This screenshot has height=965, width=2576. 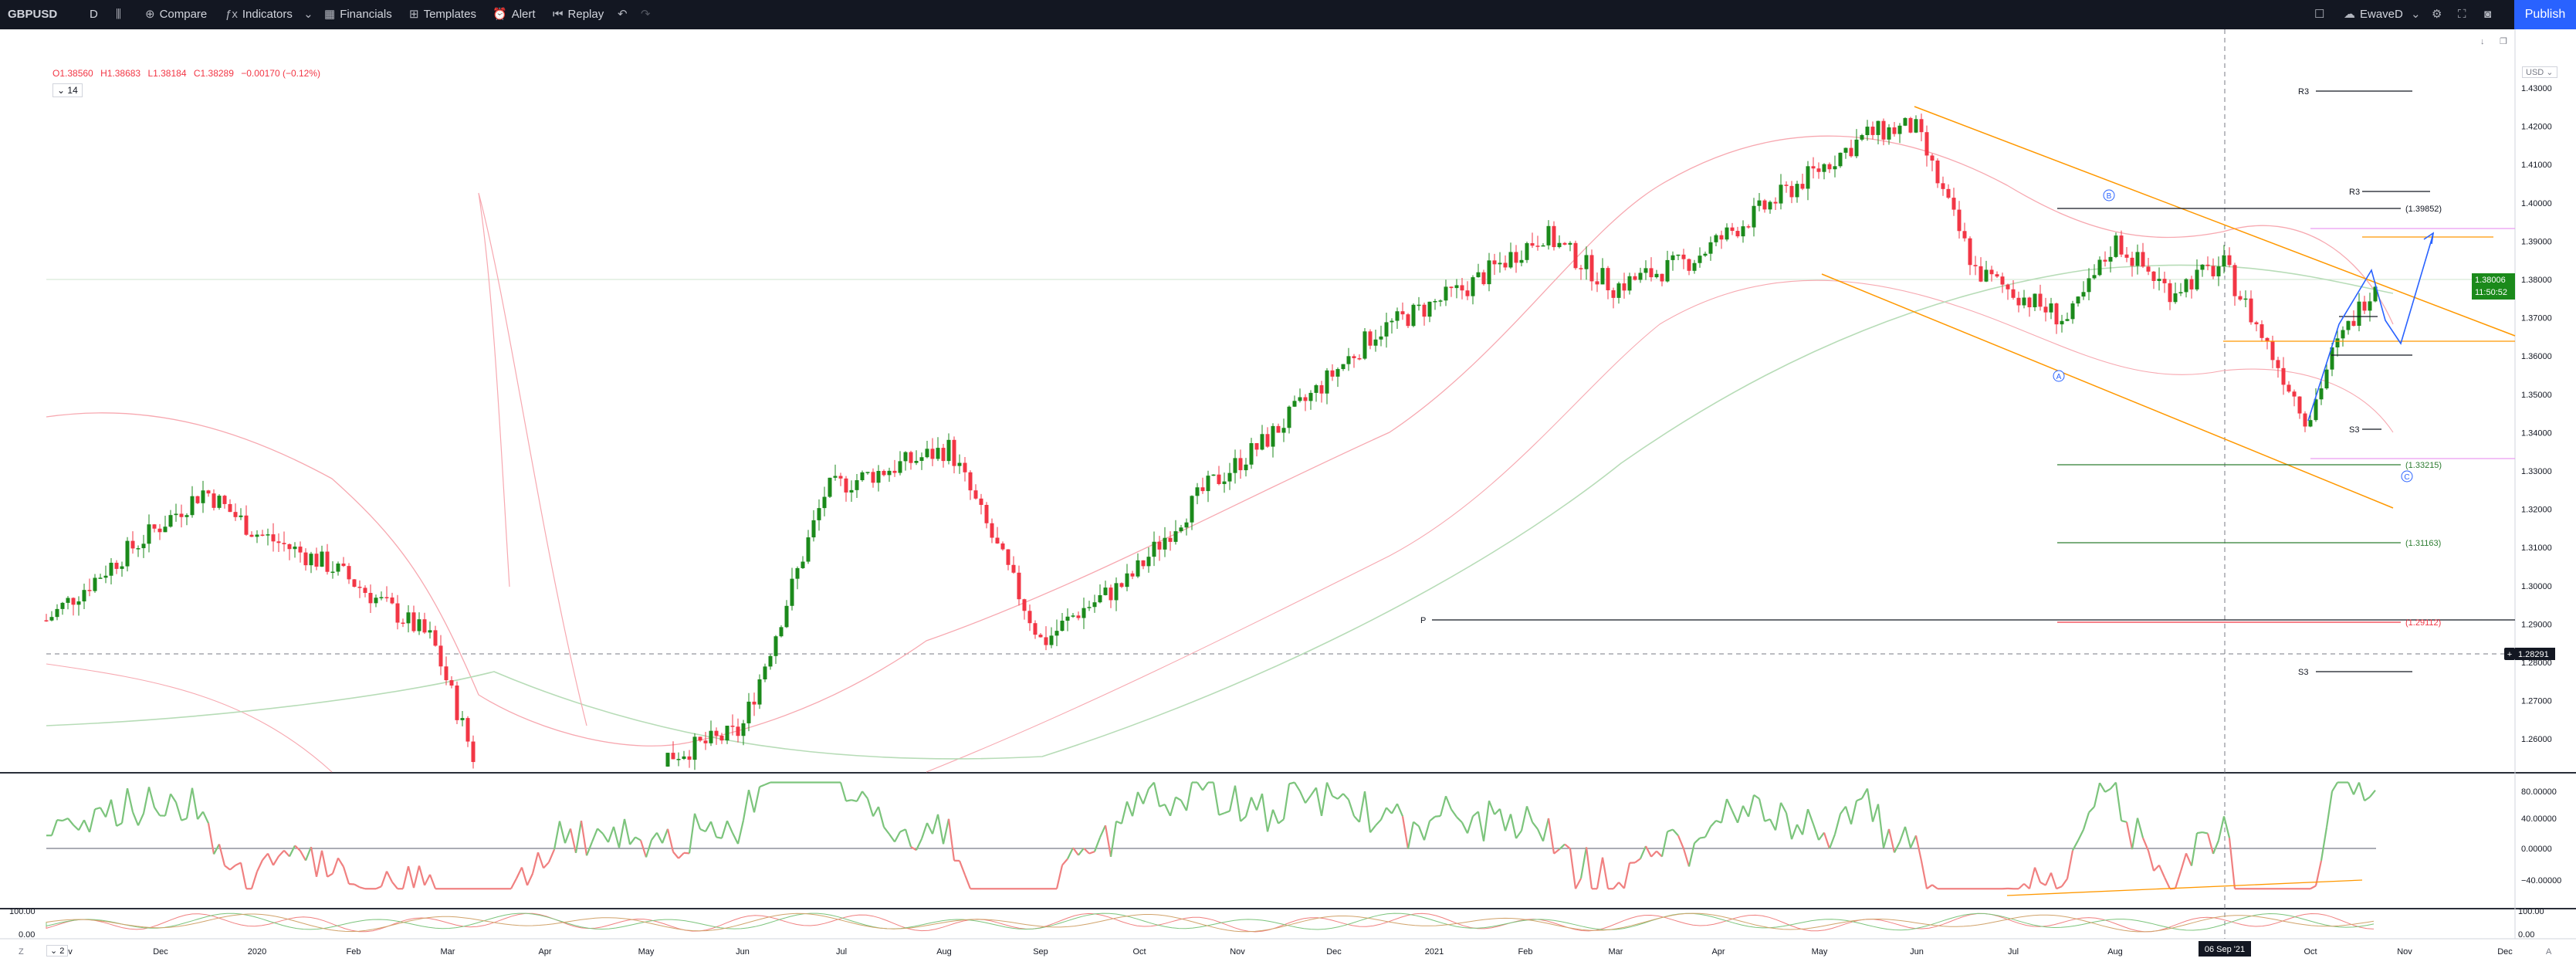 I want to click on oscillator-trendline, so click(x=2184, y=887).